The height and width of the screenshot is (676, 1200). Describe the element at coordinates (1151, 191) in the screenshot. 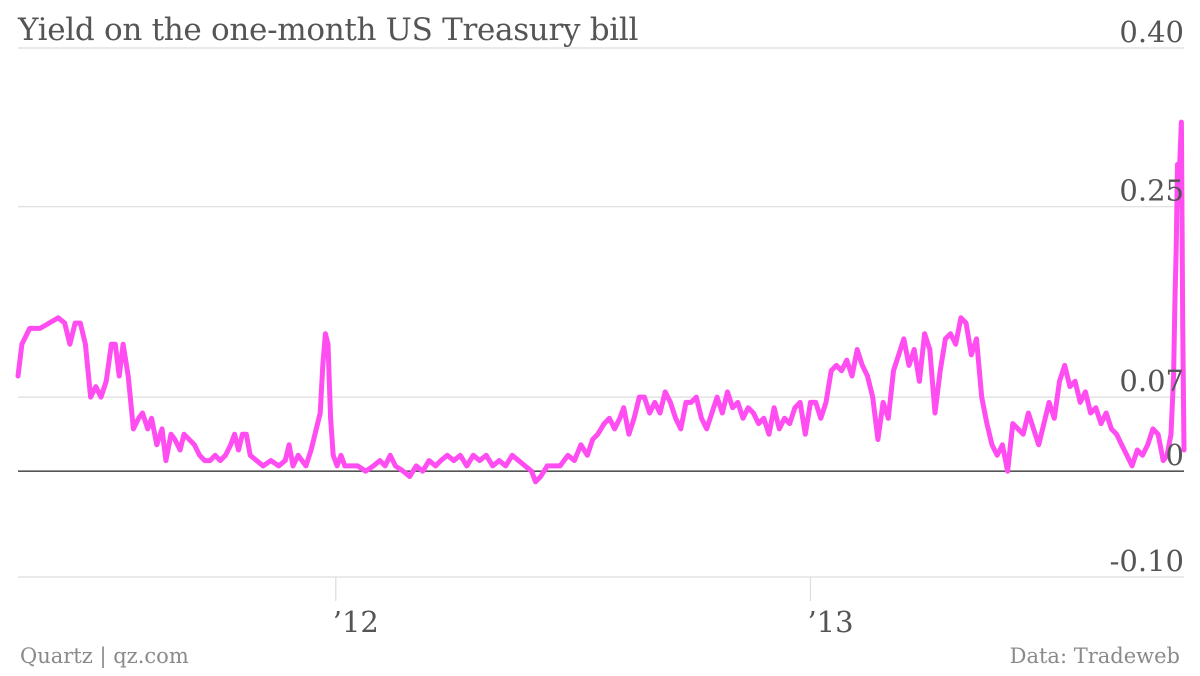

I see `y-tick-label: 0.25` at that location.